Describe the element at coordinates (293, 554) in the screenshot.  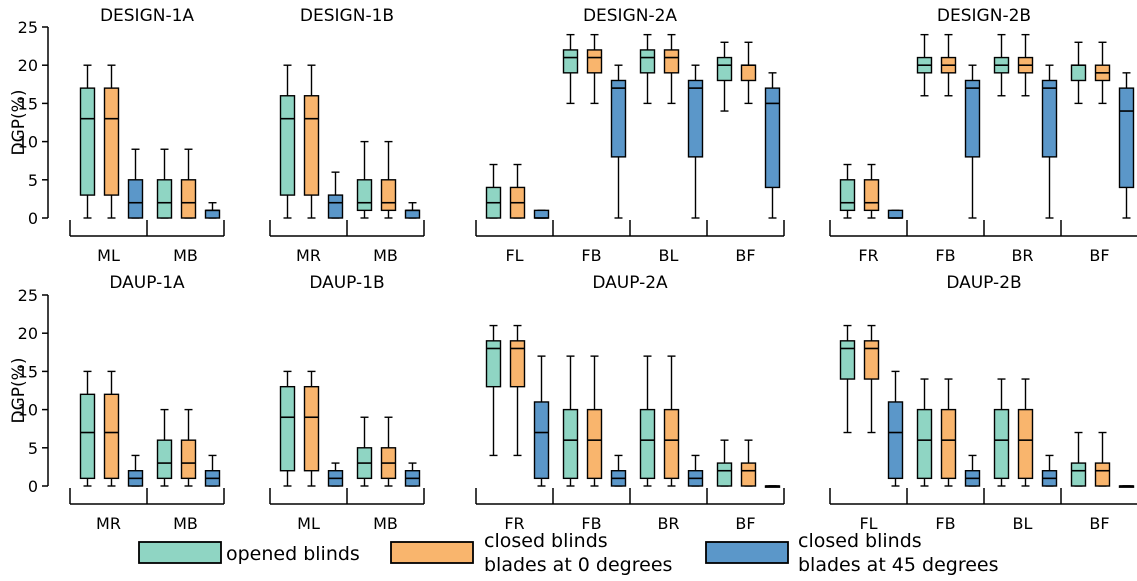
I see `legend-label: opened blinds` at that location.